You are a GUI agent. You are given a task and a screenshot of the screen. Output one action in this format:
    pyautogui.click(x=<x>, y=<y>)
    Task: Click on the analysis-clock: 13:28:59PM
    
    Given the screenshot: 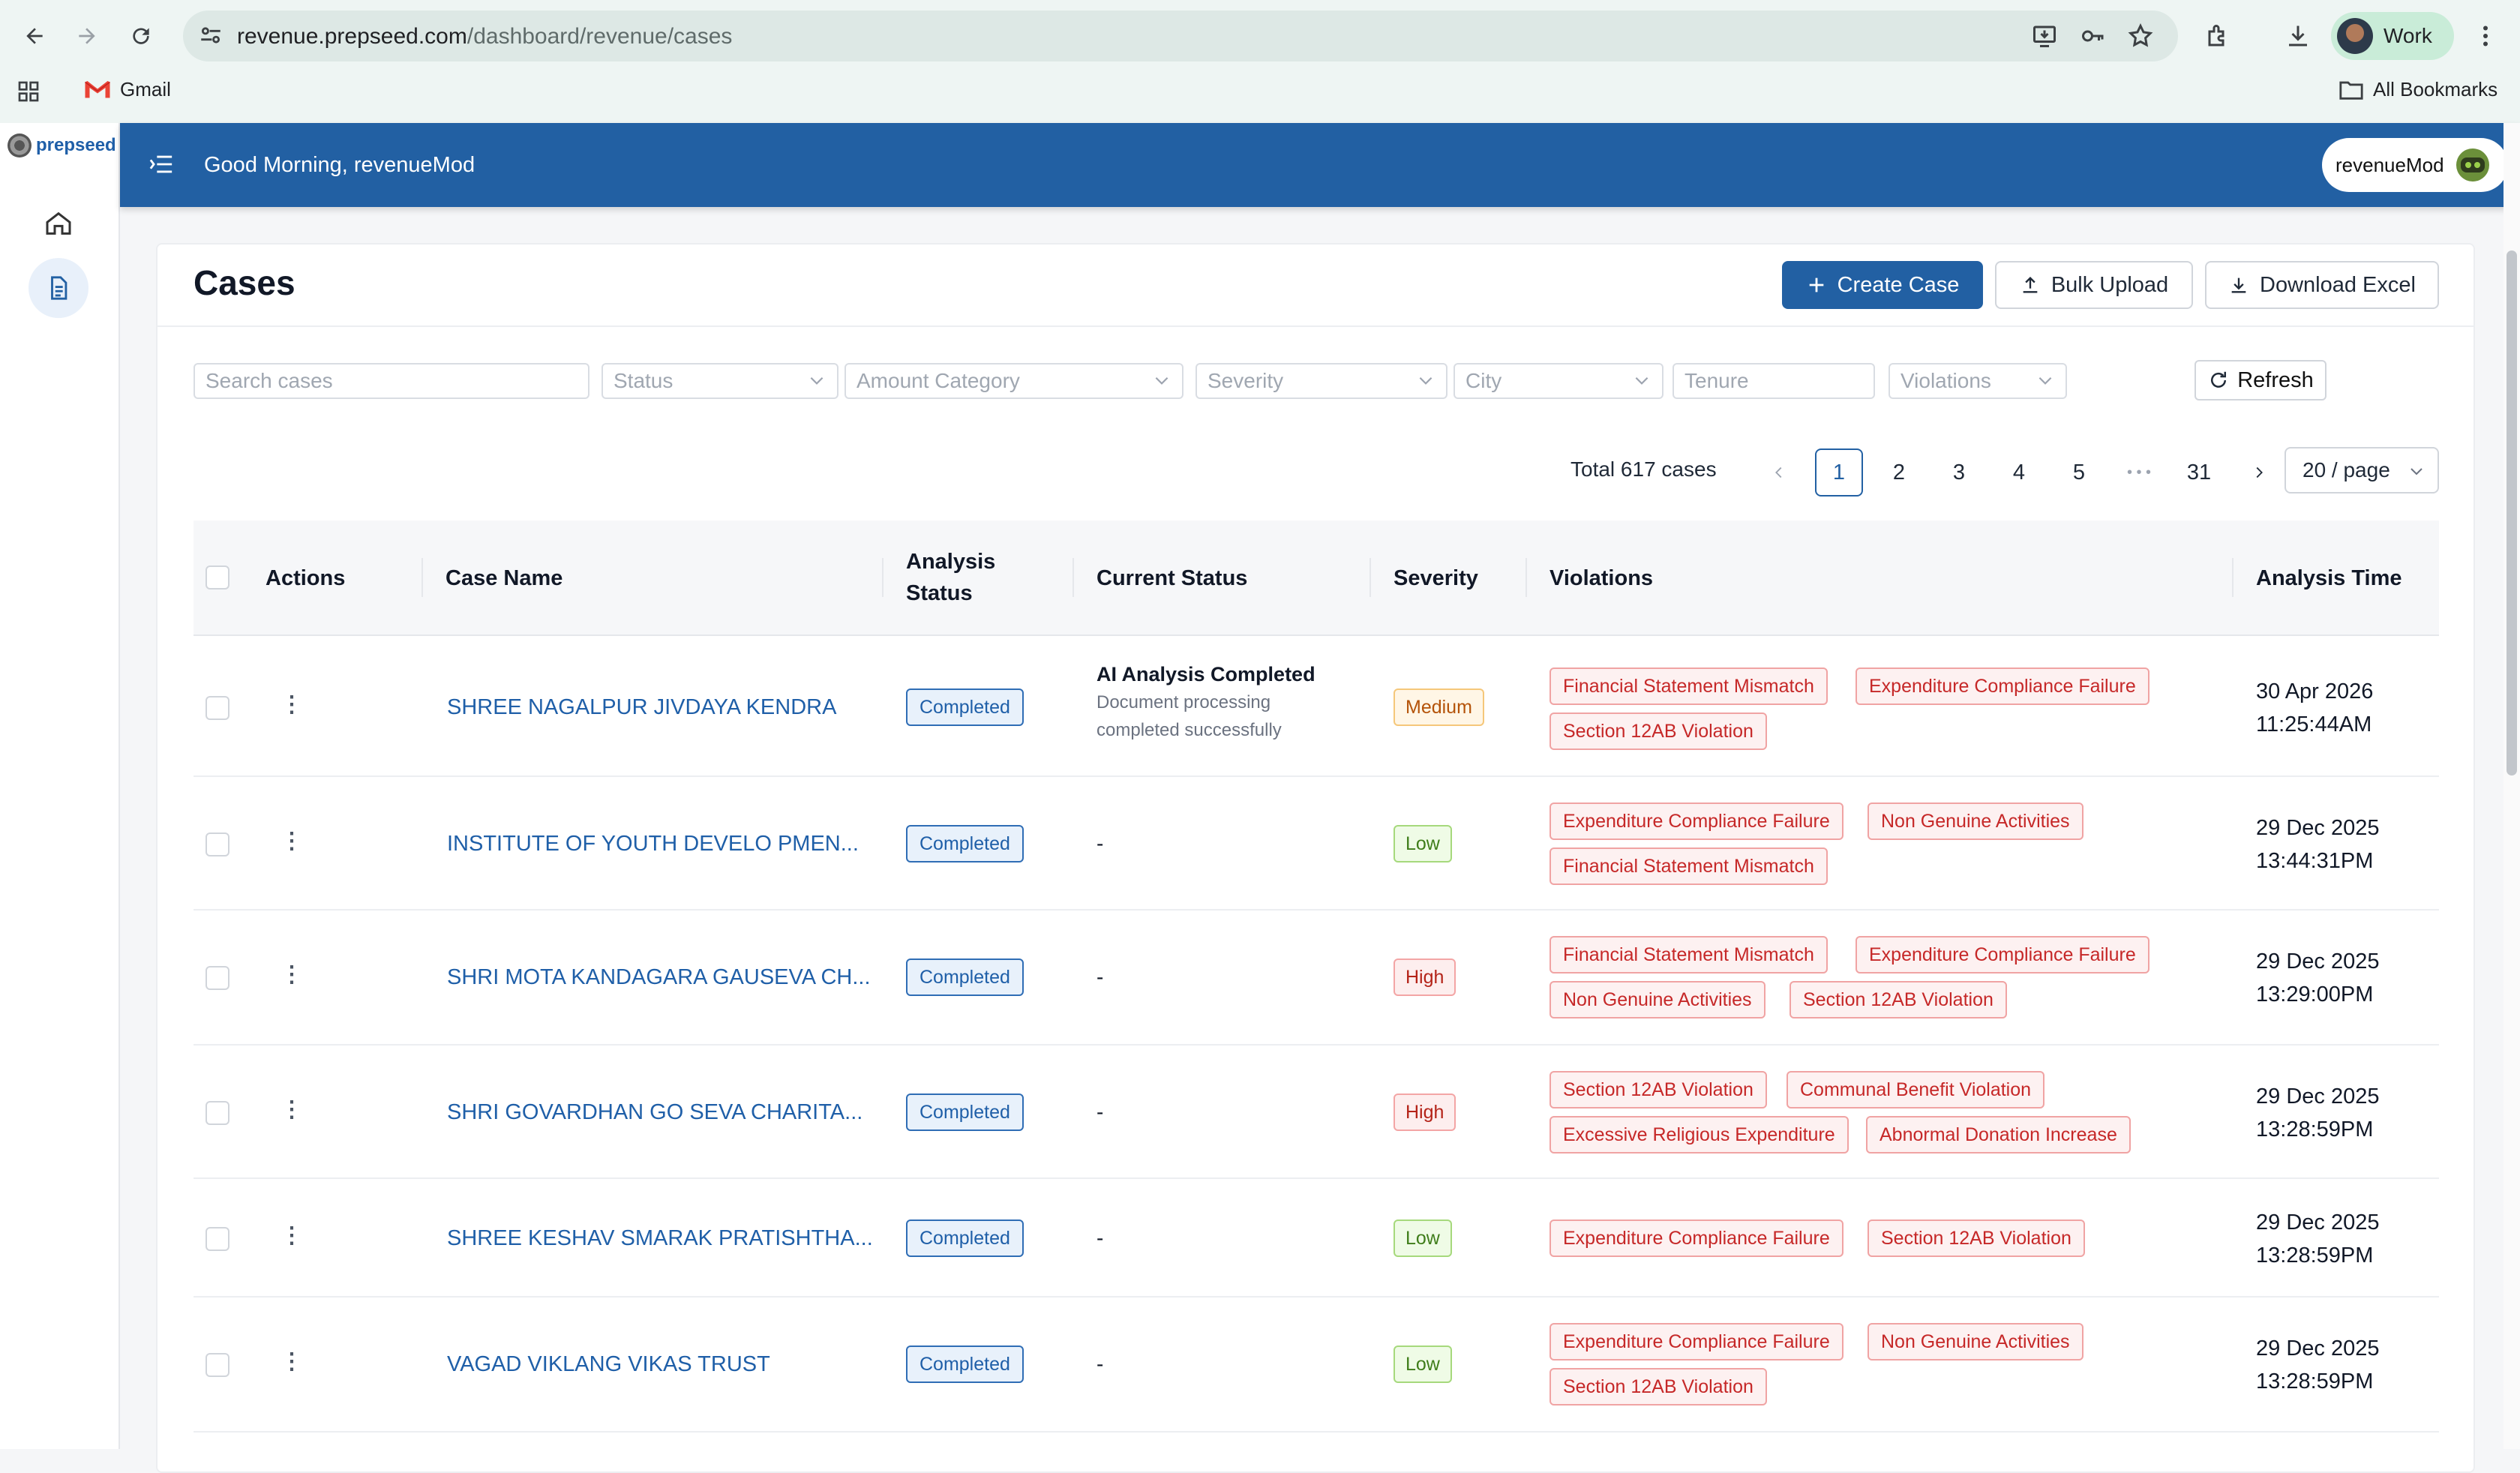 What is the action you would take?
    pyautogui.click(x=2315, y=1256)
    